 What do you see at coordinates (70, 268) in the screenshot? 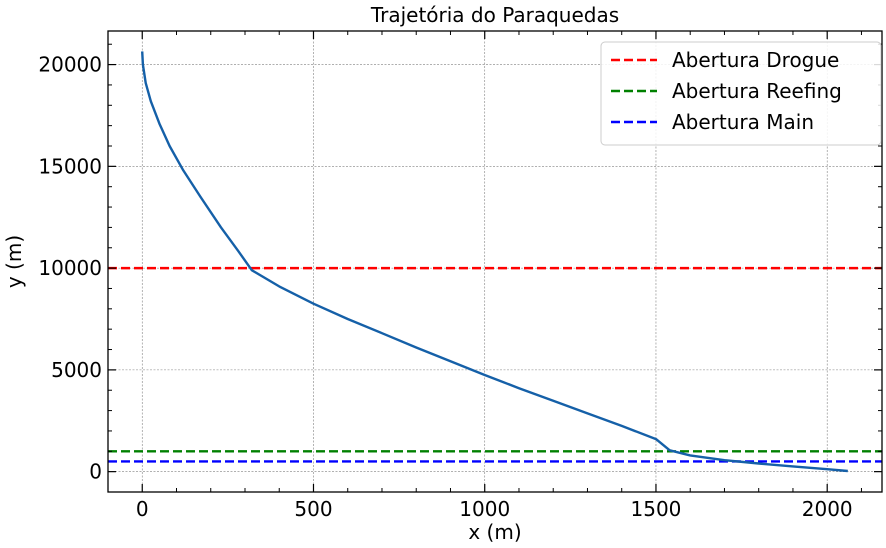
I see `y-tick-label: 10000` at bounding box center [70, 268].